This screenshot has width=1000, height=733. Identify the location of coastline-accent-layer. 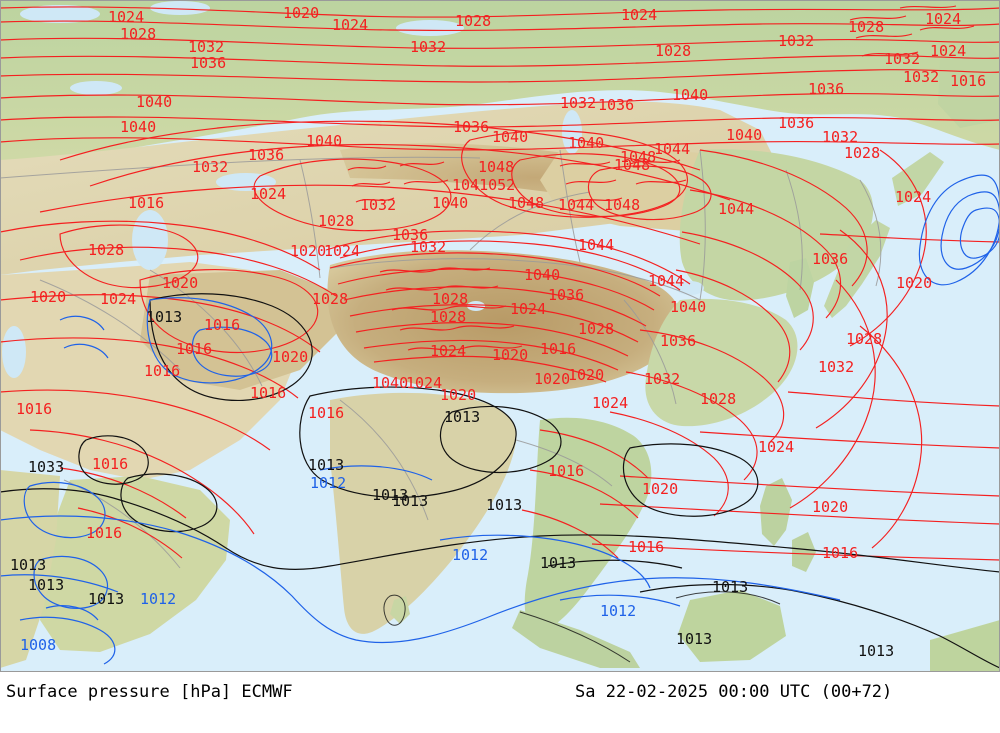
(582, 627).